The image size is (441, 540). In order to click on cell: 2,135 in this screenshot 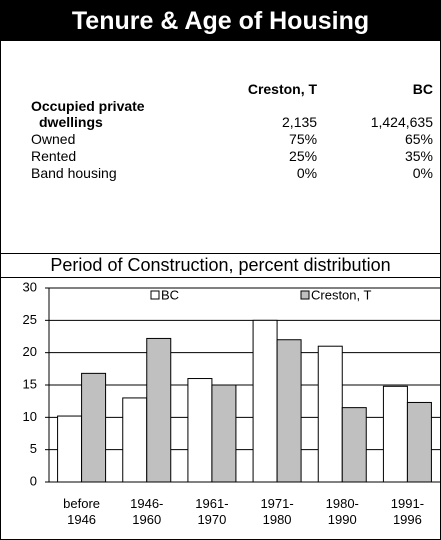, I will do `click(300, 122)`.